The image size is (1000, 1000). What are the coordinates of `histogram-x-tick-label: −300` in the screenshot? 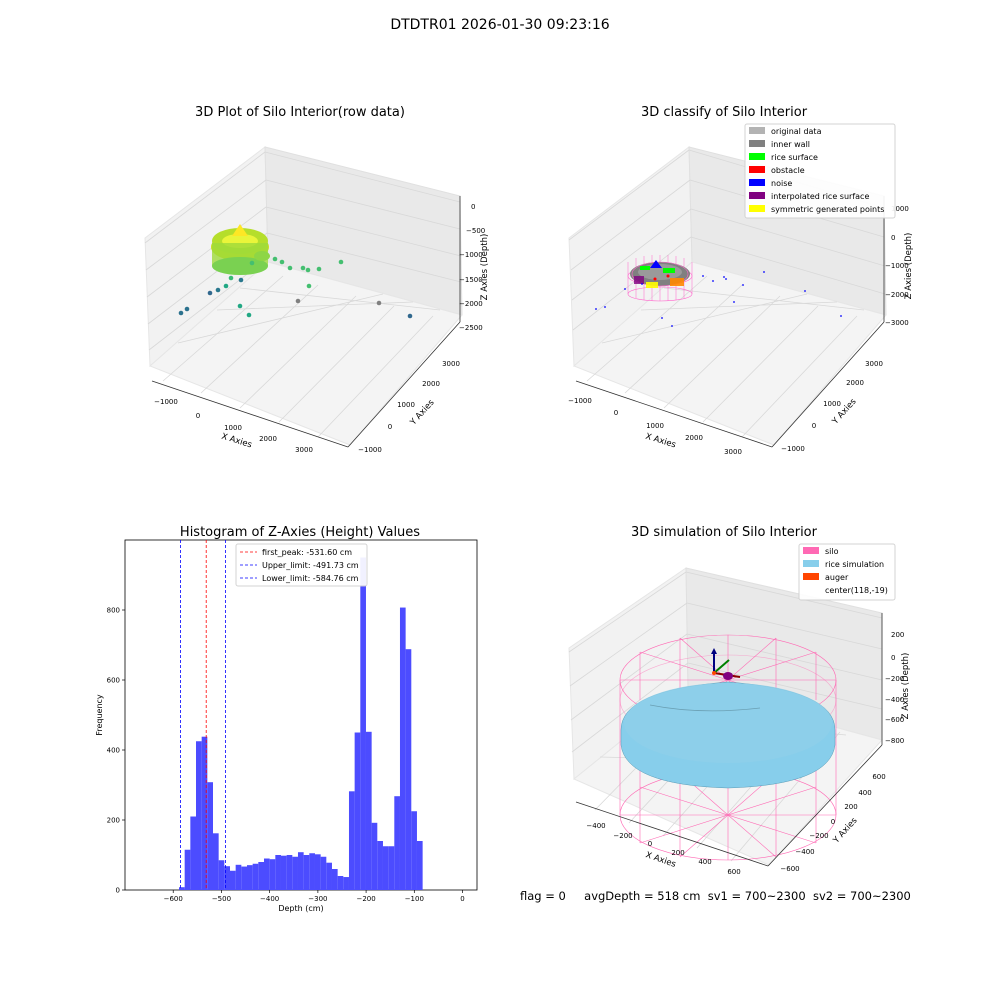 It's located at (317, 899).